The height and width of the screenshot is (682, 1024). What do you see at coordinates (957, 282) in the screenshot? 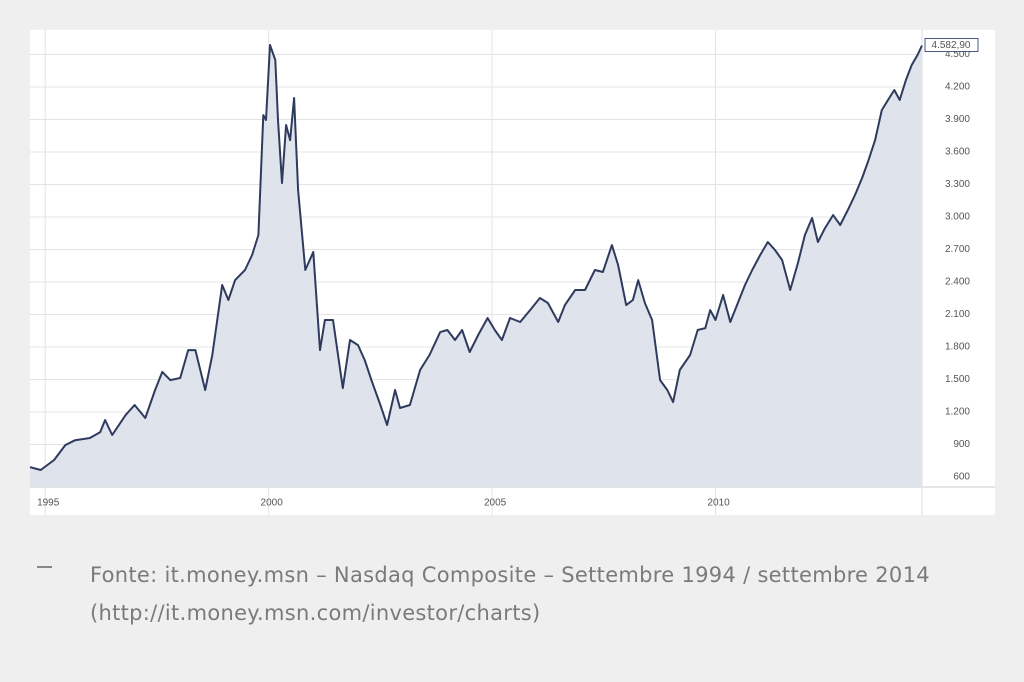
I see `y-tick-label: 2.400` at bounding box center [957, 282].